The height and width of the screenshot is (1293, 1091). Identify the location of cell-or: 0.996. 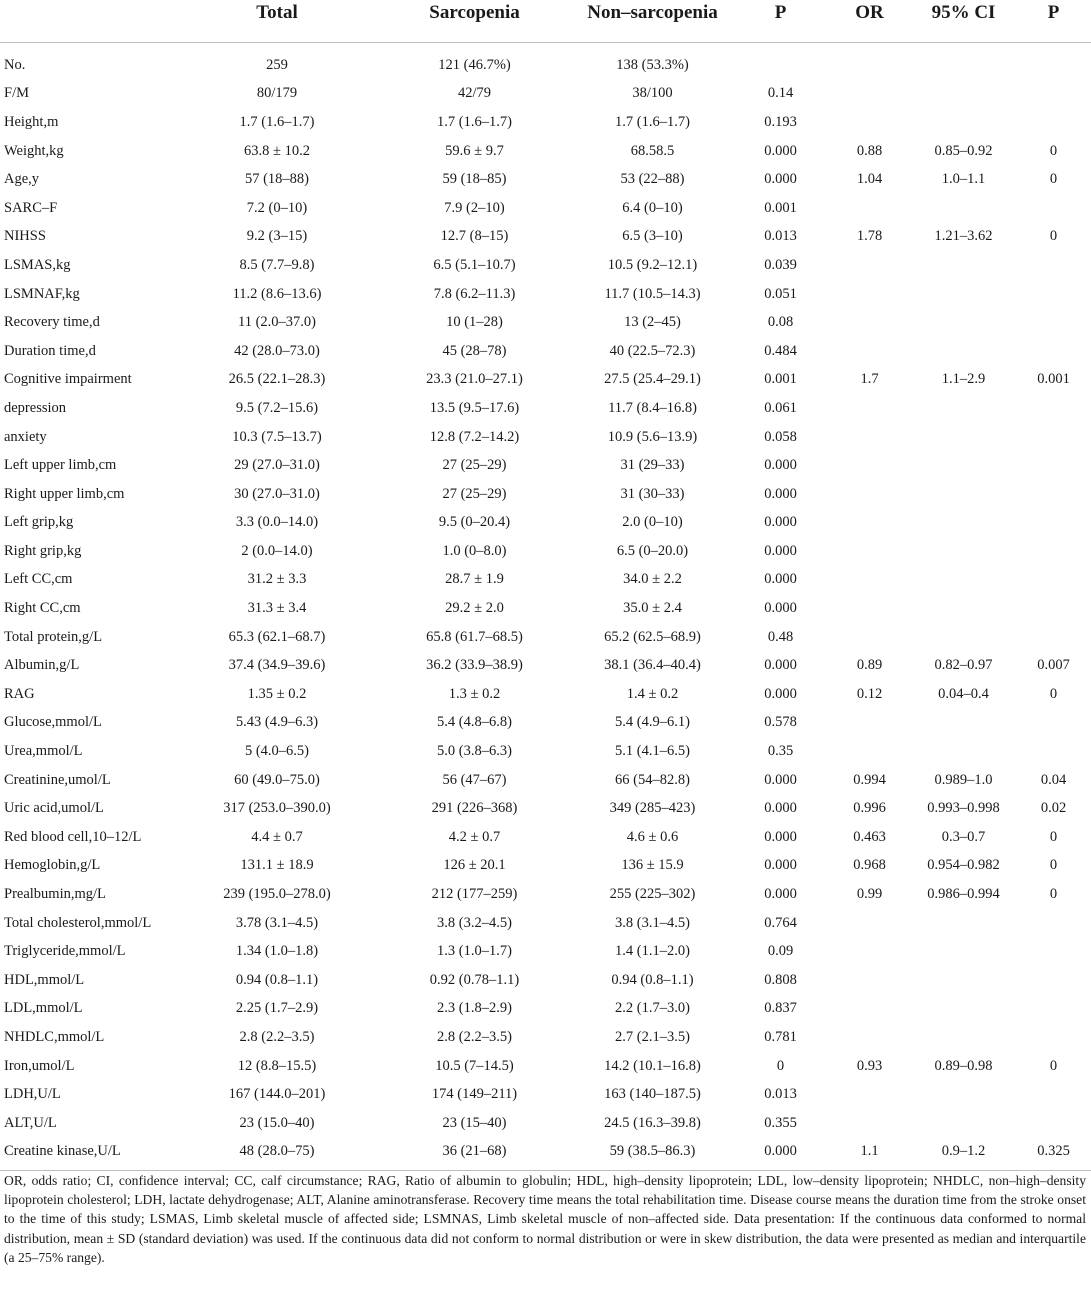
(869, 808).